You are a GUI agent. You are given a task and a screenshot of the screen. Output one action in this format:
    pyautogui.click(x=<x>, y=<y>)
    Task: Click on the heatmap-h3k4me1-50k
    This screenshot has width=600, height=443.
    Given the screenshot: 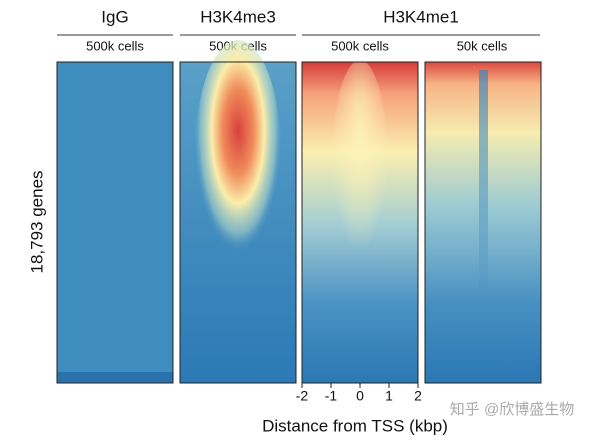 What is the action you would take?
    pyautogui.click(x=483, y=222)
    